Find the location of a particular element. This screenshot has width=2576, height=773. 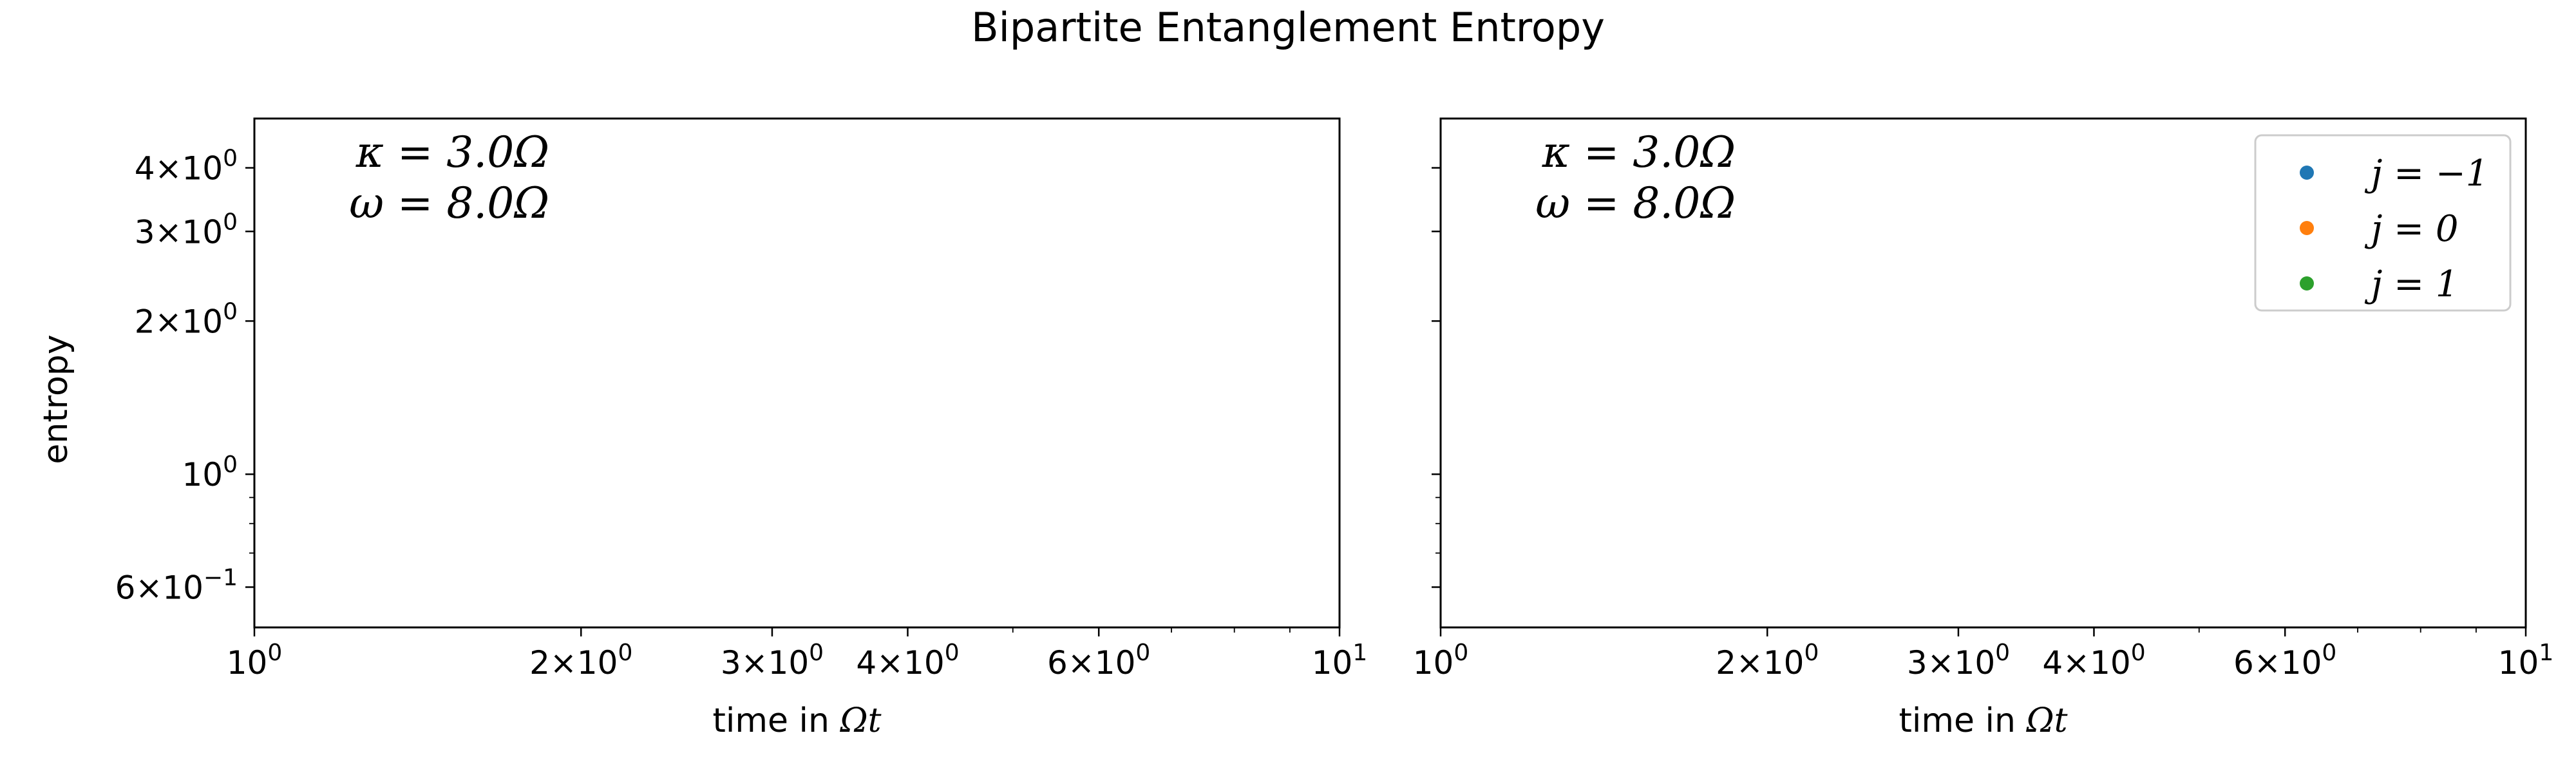

legend-box is located at coordinates (2383, 223).